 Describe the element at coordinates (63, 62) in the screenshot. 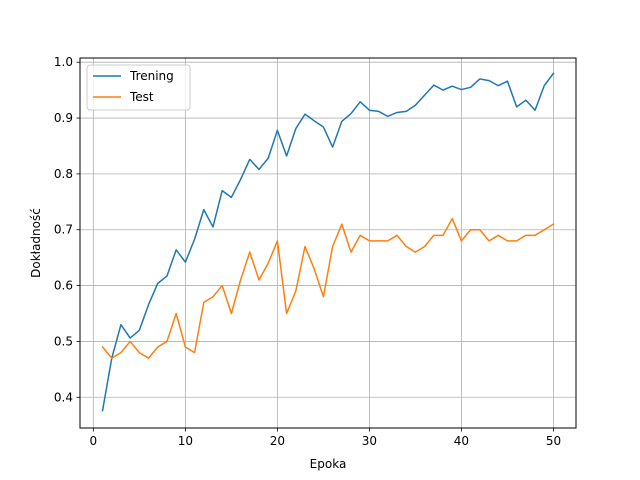

I see `y-tick-label: 1.0` at that location.